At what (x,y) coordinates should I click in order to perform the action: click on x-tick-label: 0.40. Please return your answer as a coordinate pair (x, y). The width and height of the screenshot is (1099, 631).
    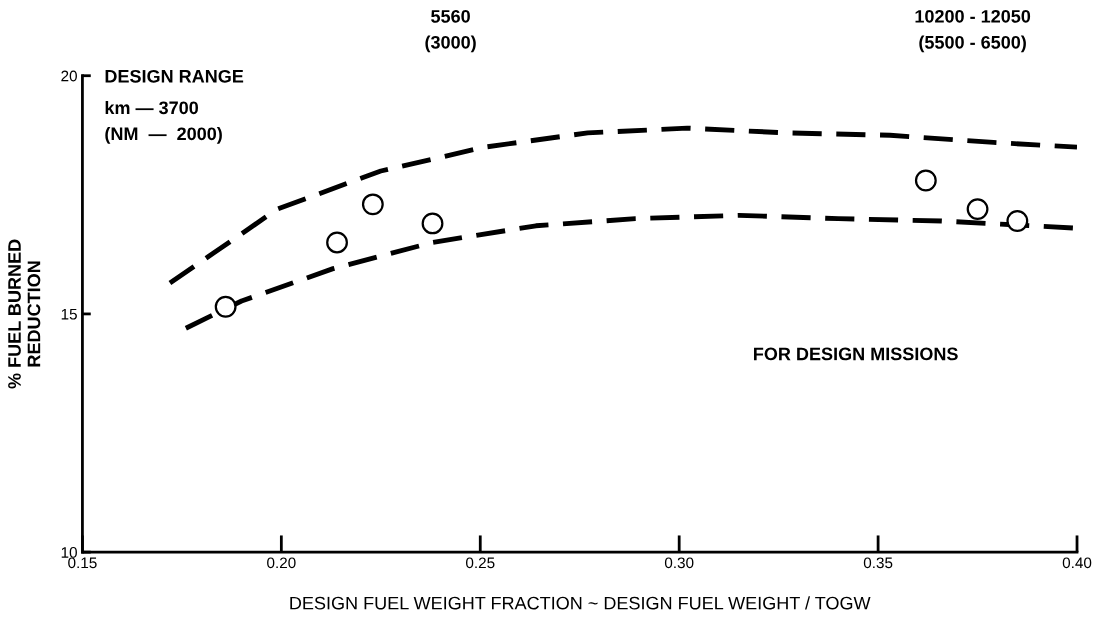
    Looking at the image, I should click on (1077, 563).